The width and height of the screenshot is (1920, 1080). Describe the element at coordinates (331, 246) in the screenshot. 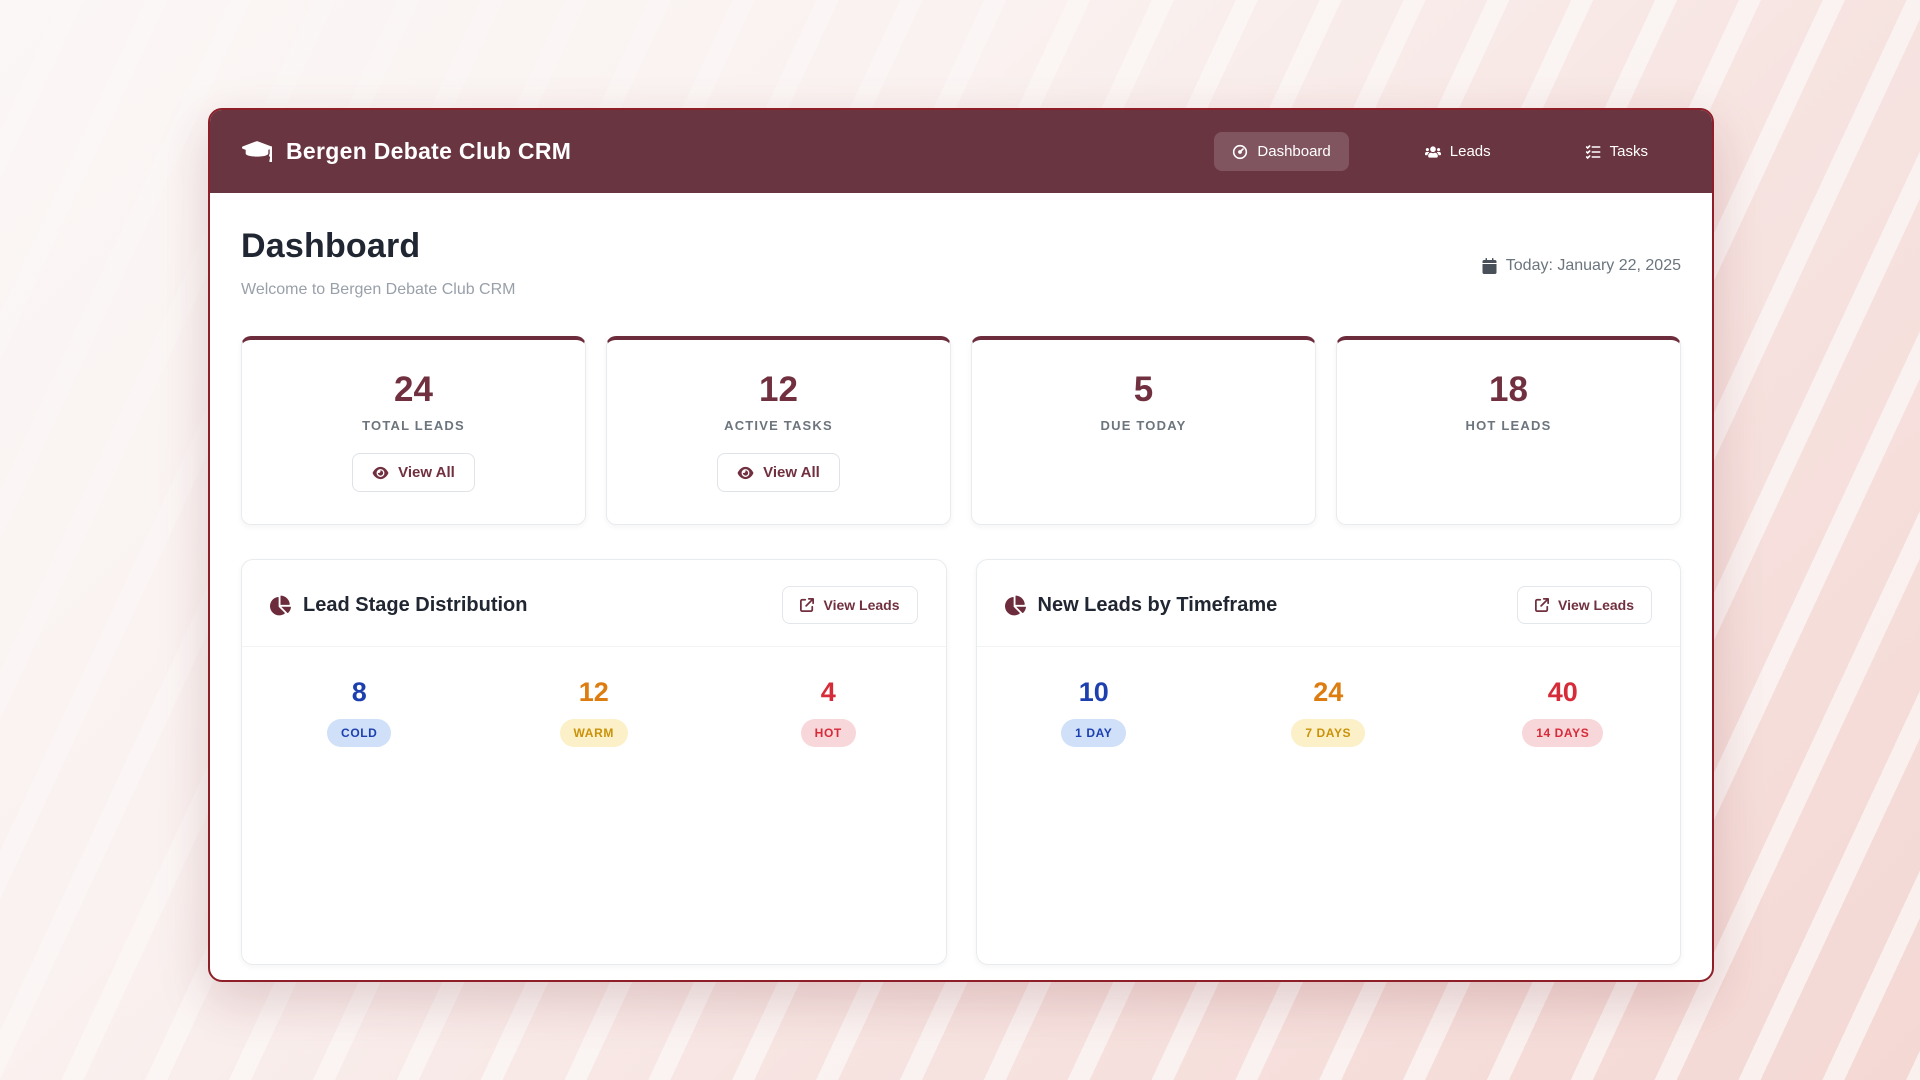

I see `page-title: Dashboard` at that location.